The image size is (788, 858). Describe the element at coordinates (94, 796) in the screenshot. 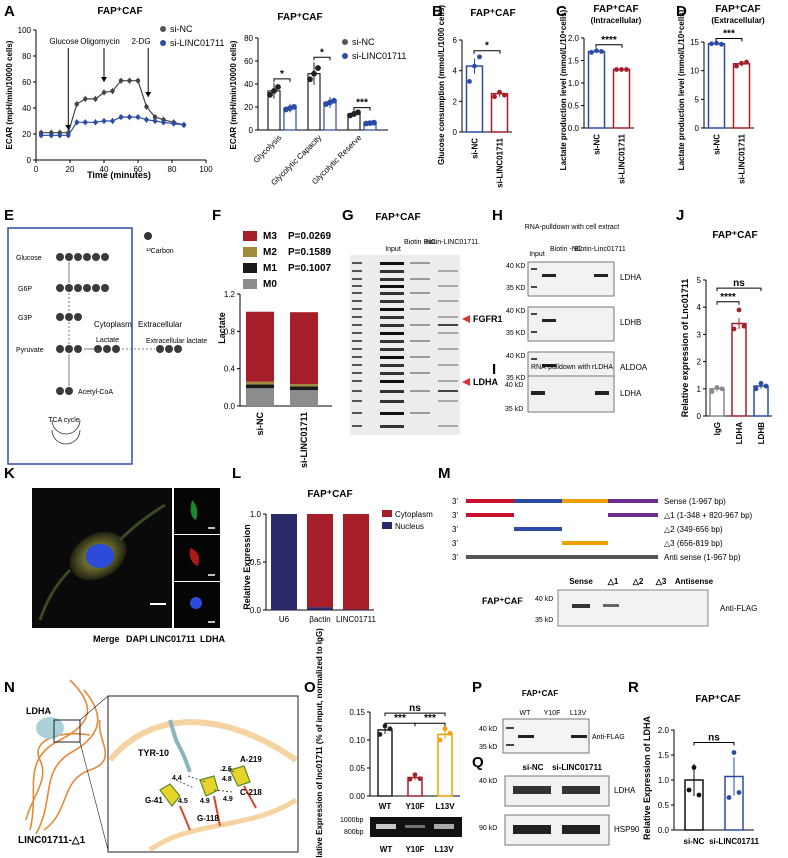

I see `zoom-line` at that location.